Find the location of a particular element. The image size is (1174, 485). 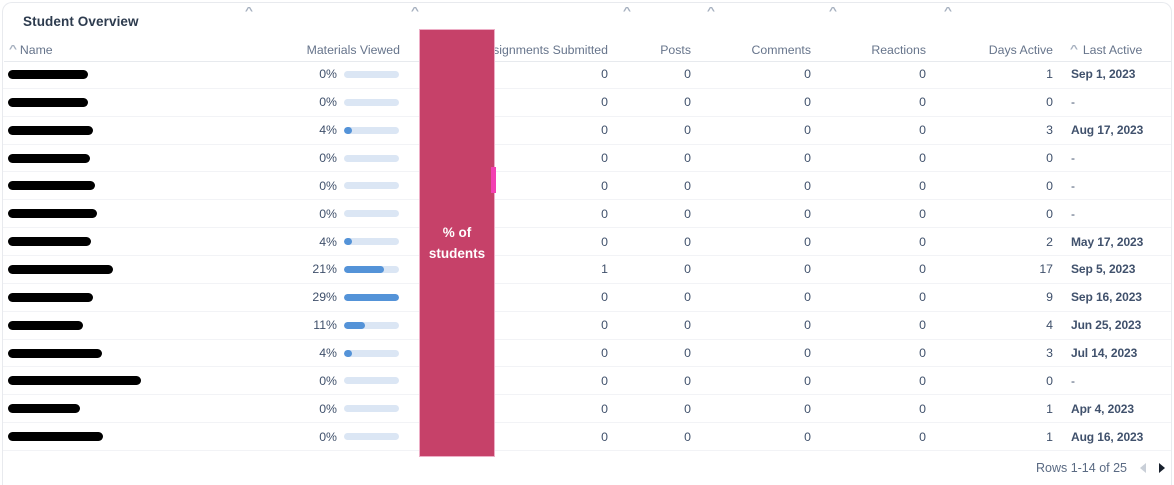

column-header-last-active: ^ Last Active is located at coordinates (1112, 50).